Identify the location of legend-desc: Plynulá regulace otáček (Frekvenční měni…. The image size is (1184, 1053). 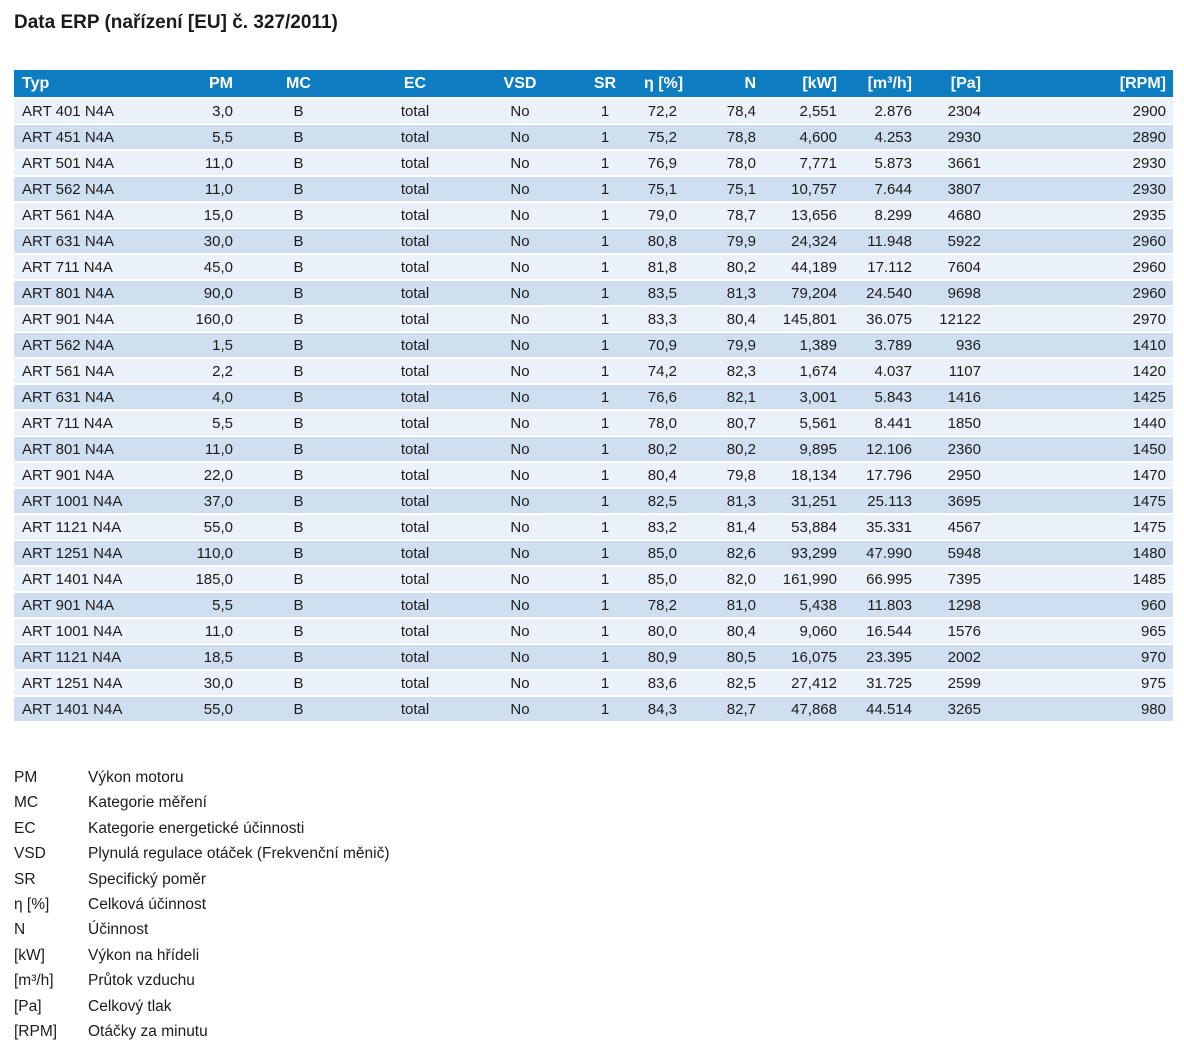
(239, 854).